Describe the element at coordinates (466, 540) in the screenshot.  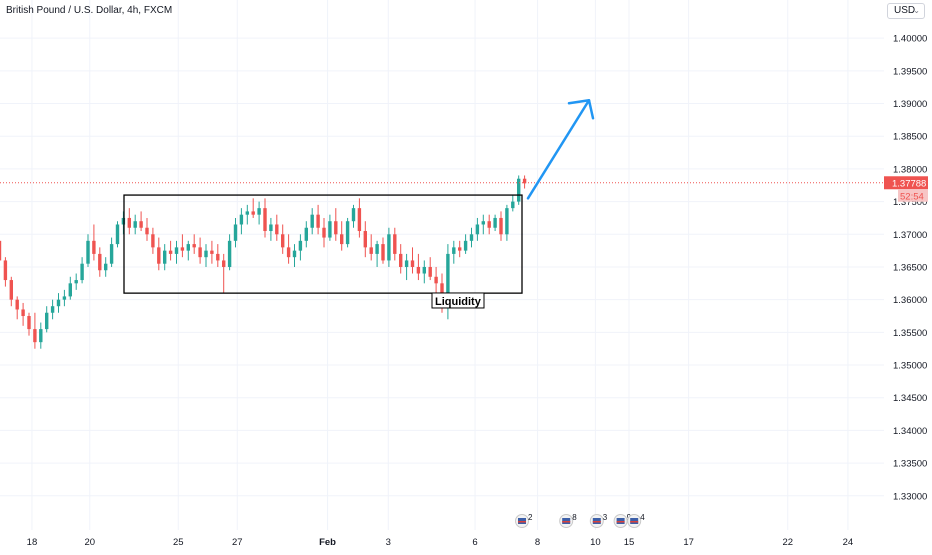
I see `x-axis: 18 20 25 27 Feb 3 6 8 10 15 17 22 24` at that location.